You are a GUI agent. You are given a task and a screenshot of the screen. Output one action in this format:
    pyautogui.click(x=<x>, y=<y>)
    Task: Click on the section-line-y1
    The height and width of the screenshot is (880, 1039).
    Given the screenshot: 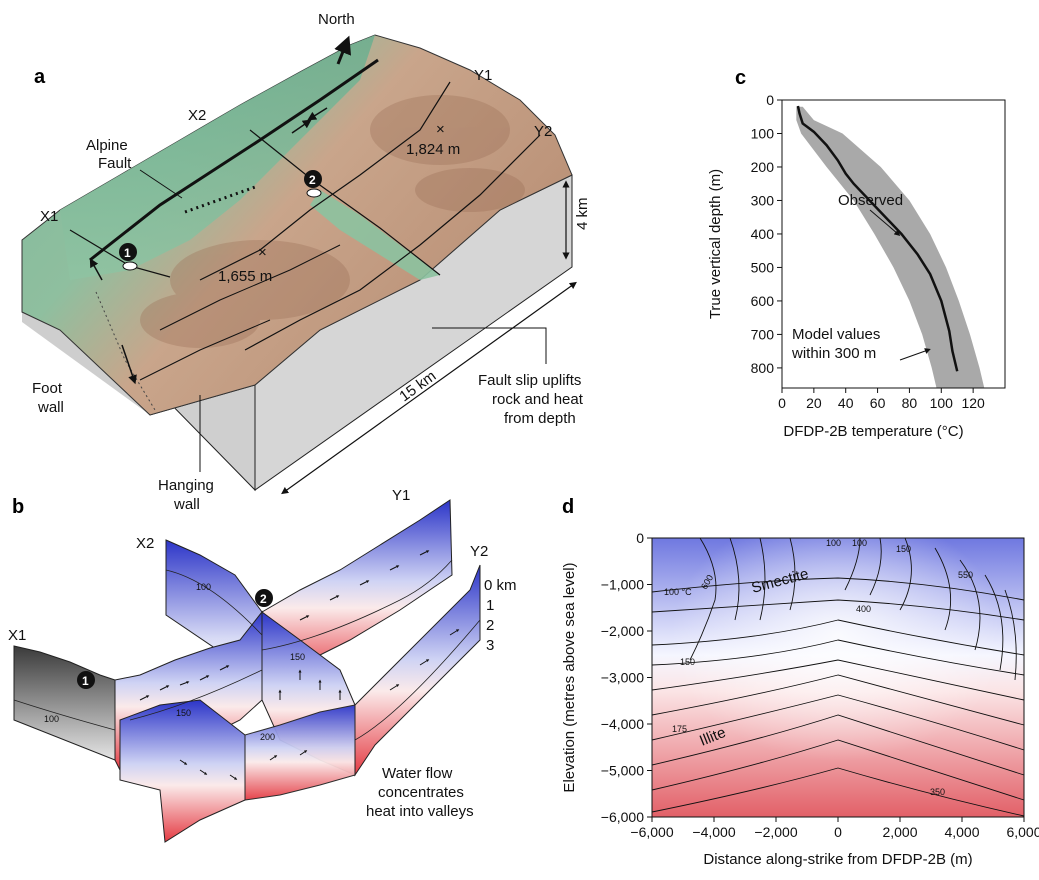 What is the action you would take?
    pyautogui.click(x=325, y=181)
    